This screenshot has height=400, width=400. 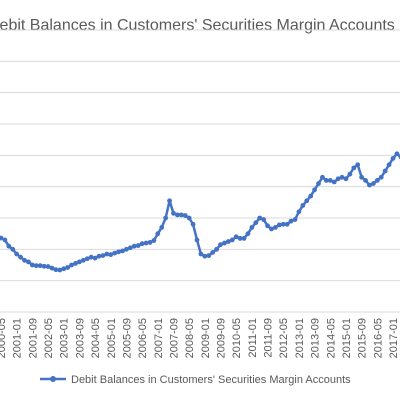 I want to click on x-tick-label: 2006-05, so click(x=143, y=338).